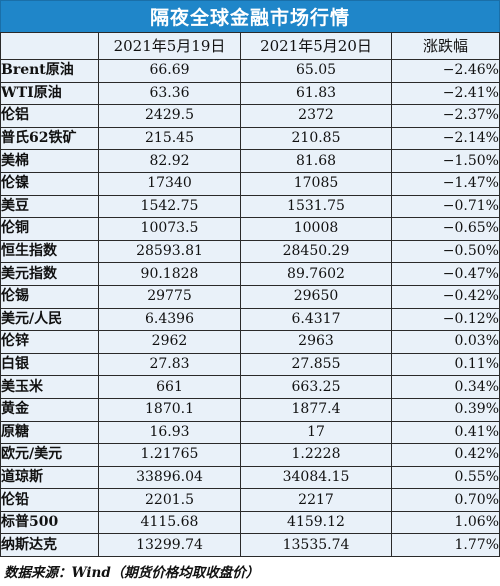  I want to click on table-row: 伦铅 2201.5 2217 0.70%, so click(250, 500).